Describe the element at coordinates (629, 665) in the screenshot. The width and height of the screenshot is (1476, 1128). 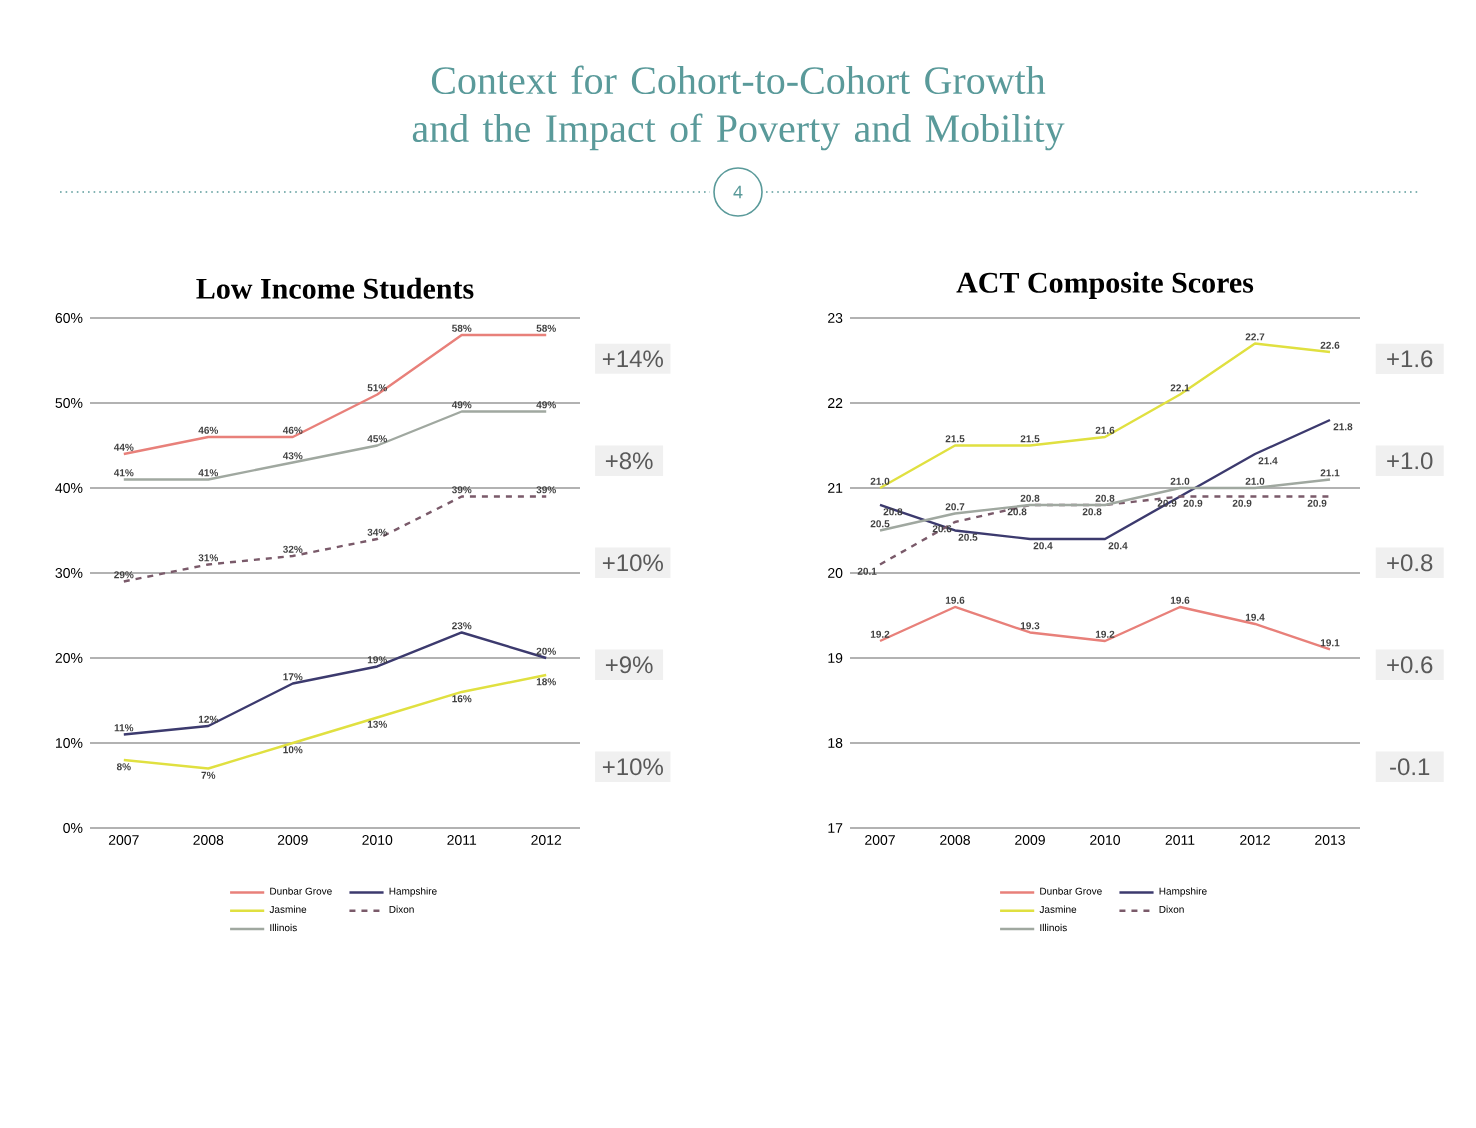
I see `text: +9%` at that location.